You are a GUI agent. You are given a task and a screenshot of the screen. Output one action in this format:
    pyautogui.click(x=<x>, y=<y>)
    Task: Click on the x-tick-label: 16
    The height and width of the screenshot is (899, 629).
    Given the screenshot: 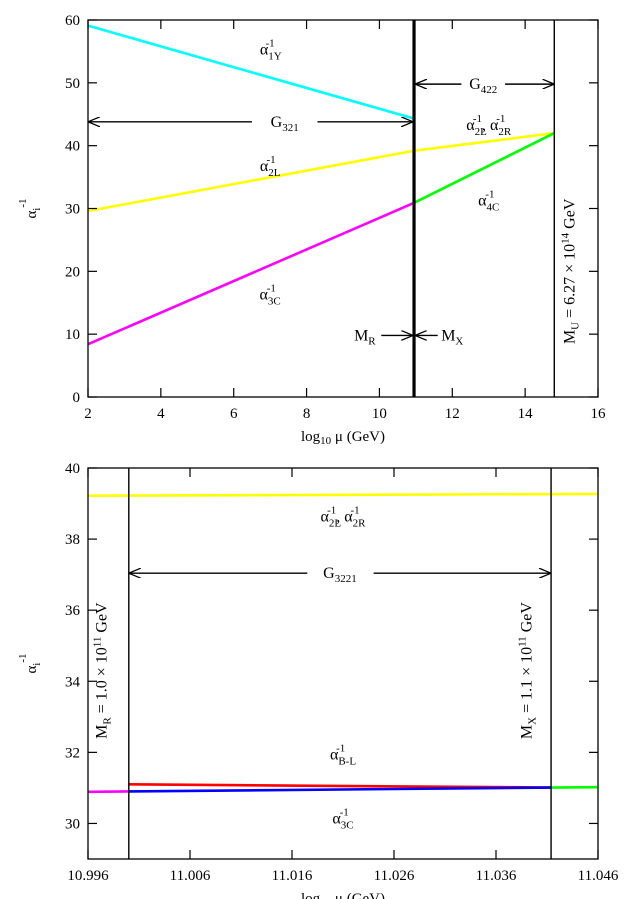 What is the action you would take?
    pyautogui.click(x=599, y=414)
    